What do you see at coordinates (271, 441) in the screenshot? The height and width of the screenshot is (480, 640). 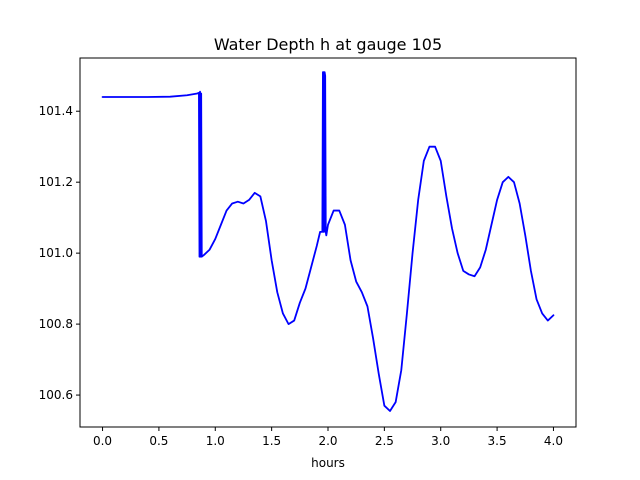 I see `x-tick-label: 1.5` at bounding box center [271, 441].